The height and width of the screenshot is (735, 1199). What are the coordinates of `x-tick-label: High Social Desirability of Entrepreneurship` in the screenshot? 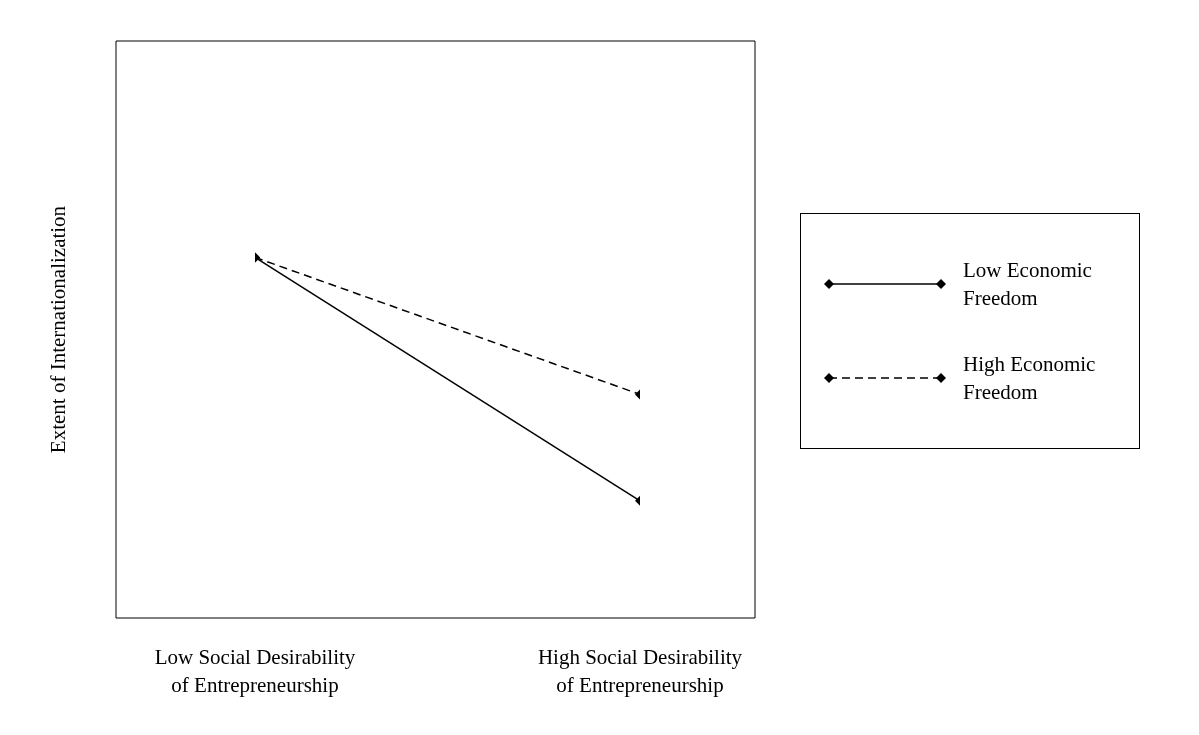 It's located at (640, 671).